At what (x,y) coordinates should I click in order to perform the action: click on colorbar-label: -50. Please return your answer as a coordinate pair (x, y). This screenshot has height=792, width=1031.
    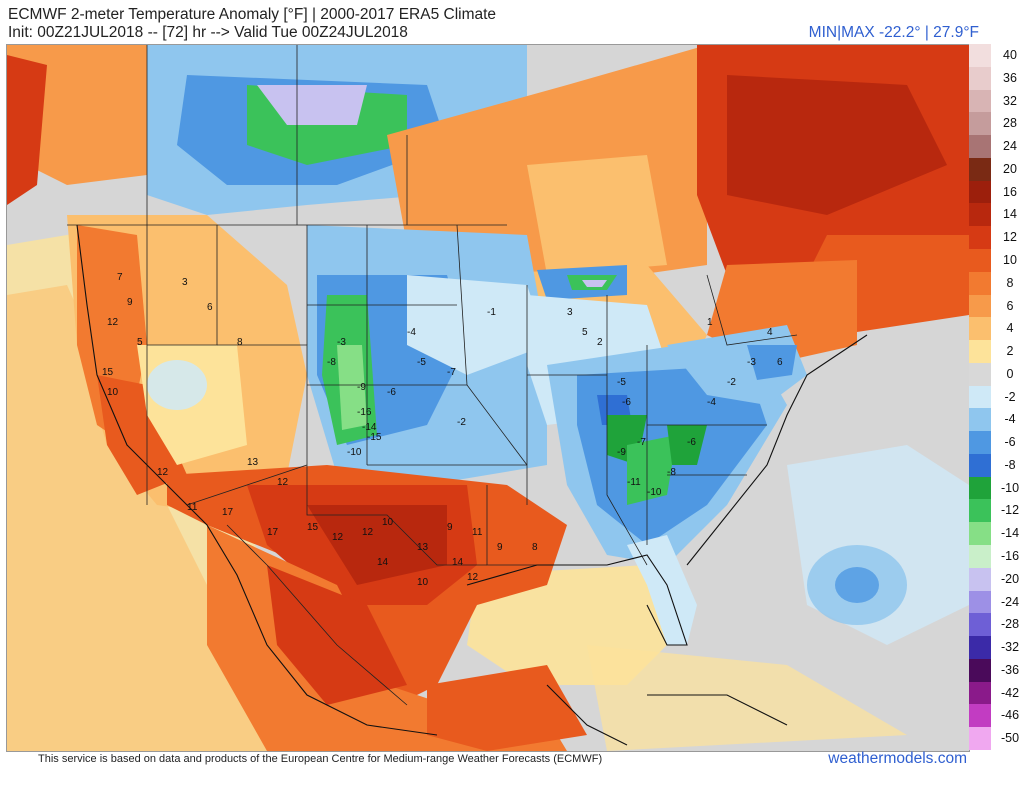
    Looking at the image, I should click on (1010, 738).